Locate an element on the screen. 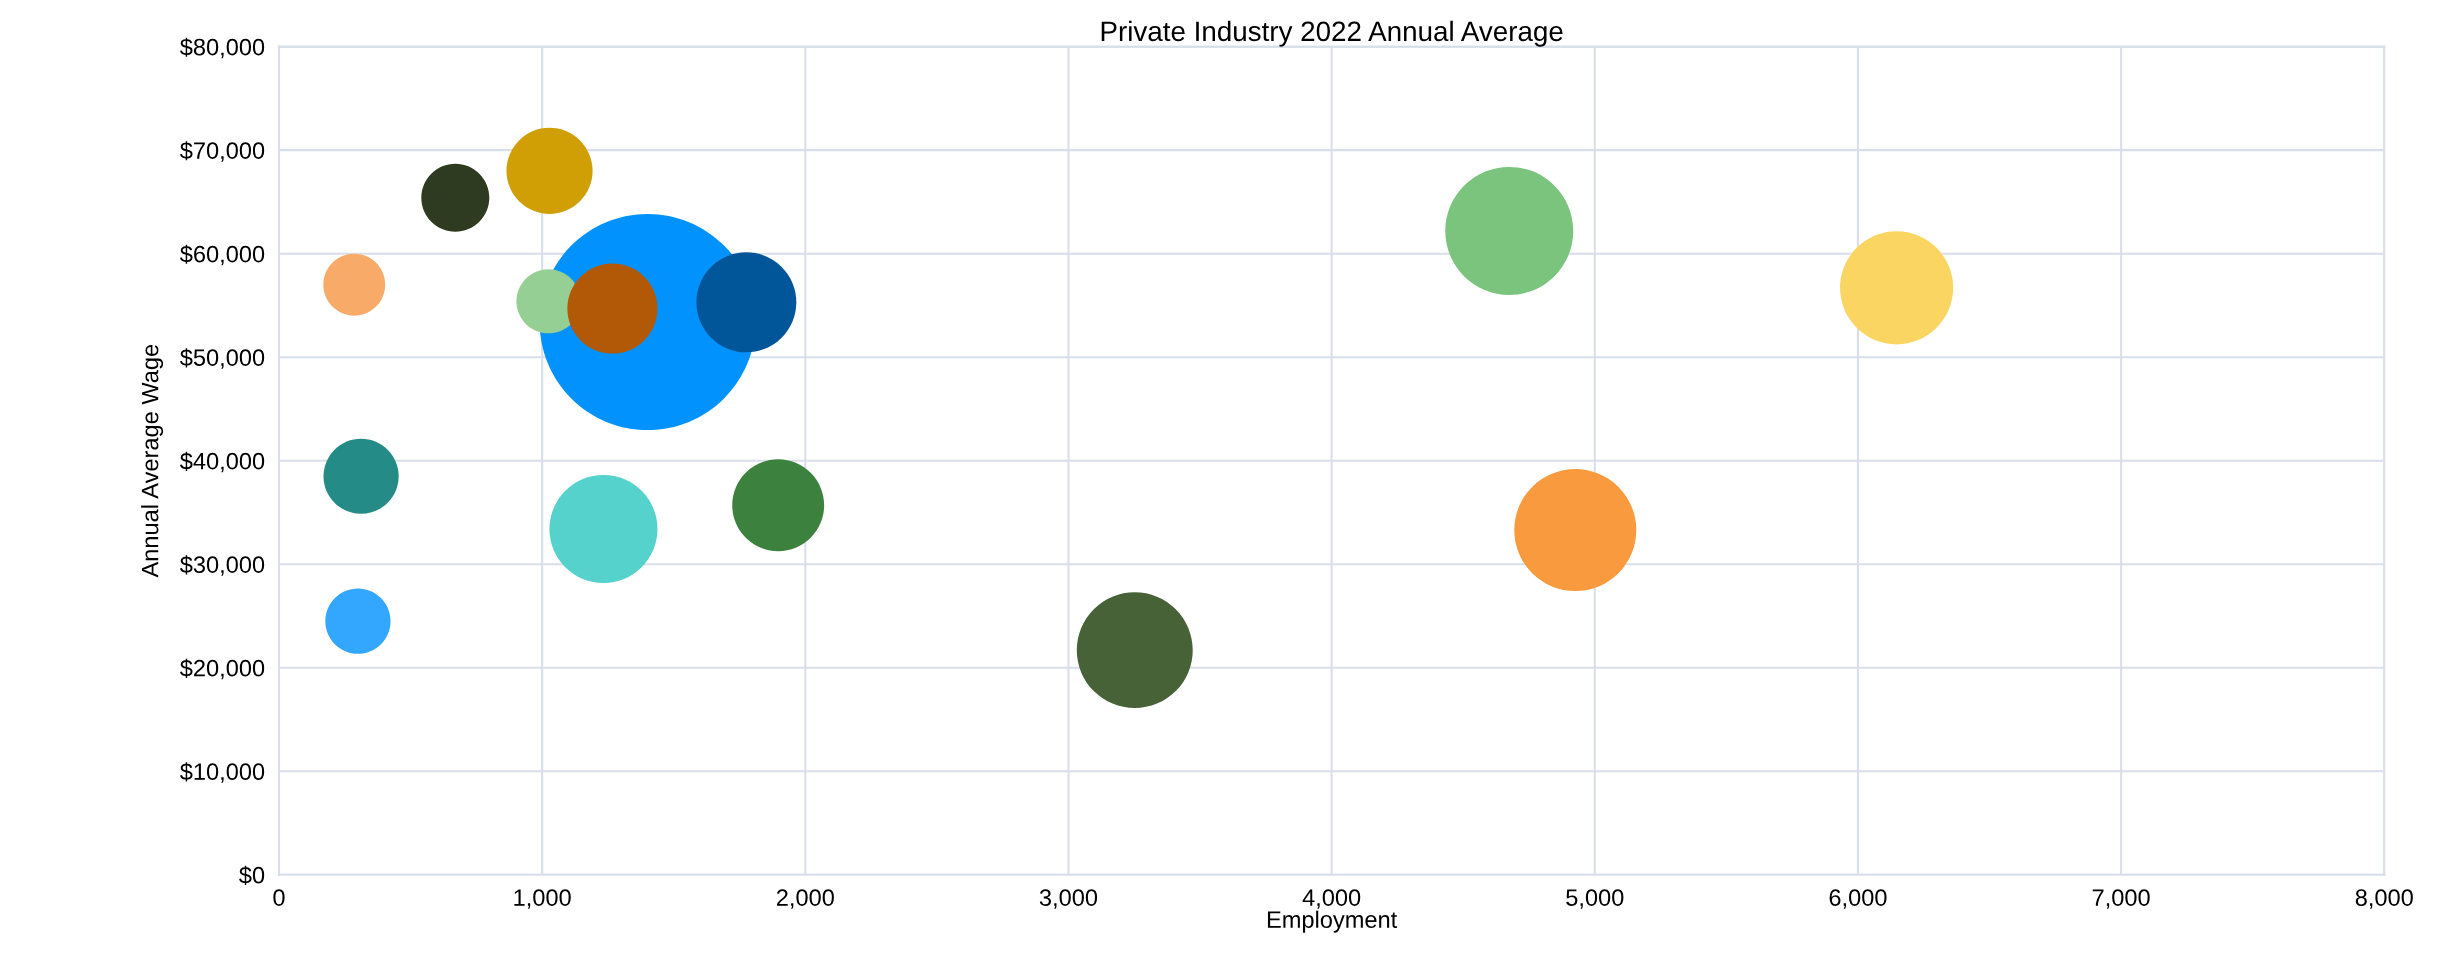  x-axis-title: Employment is located at coordinates (1332, 921).